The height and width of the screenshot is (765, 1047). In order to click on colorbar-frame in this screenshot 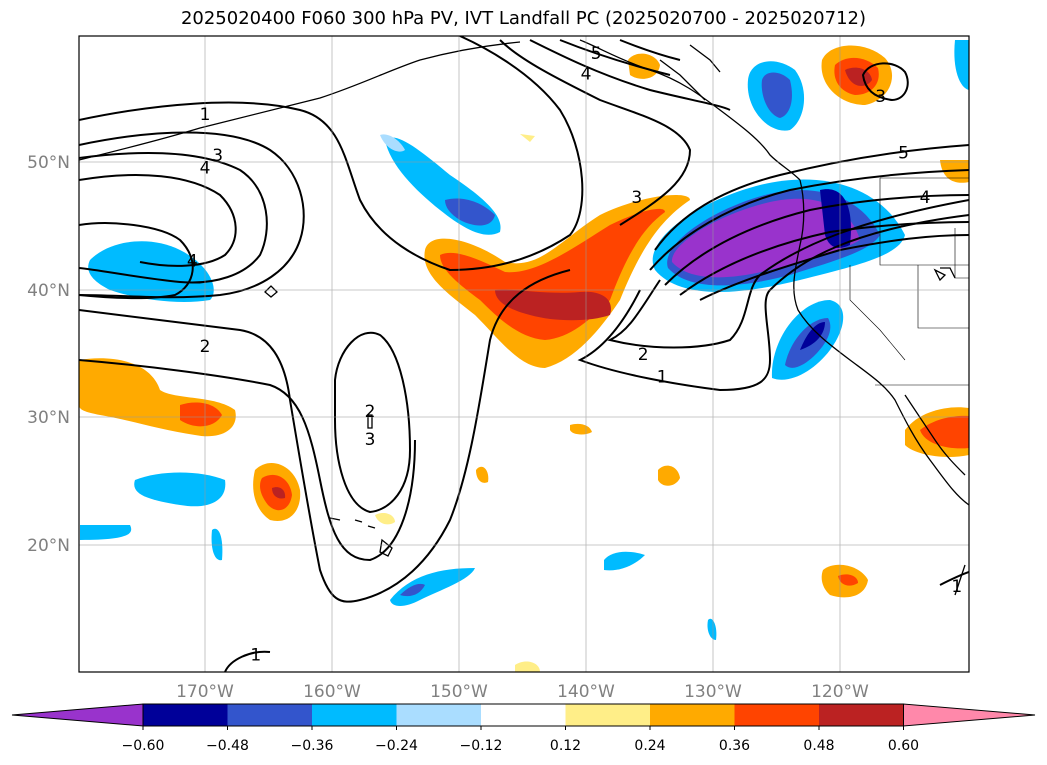, I will do `click(523, 715)`.